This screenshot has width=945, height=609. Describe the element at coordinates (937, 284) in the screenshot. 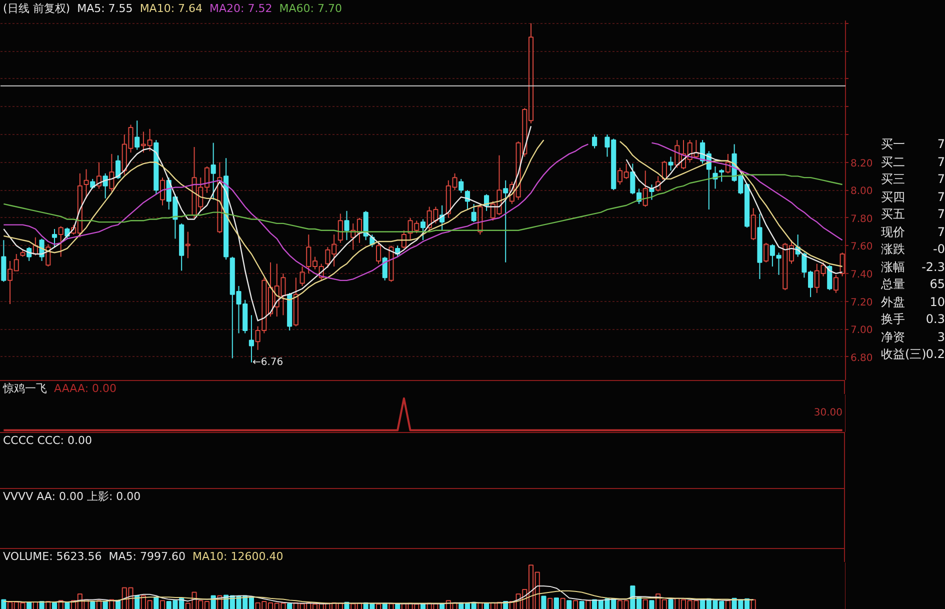

I see `text: 65` at that location.